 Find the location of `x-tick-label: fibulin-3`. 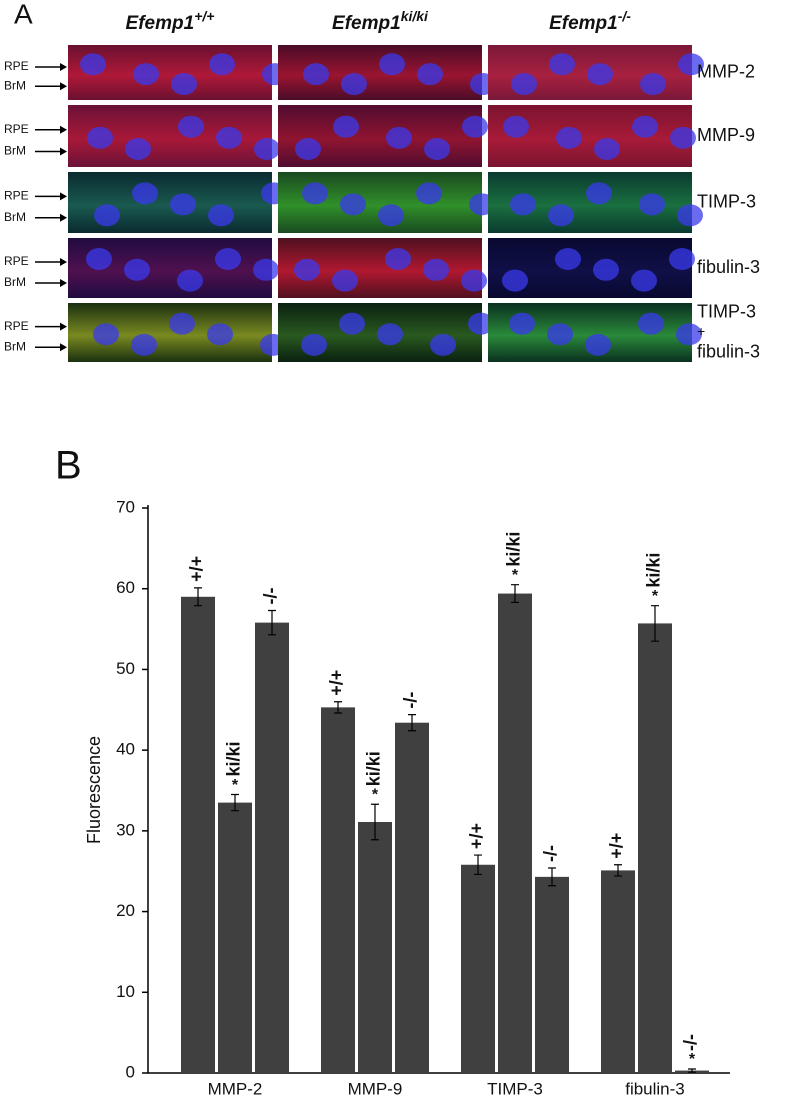

x-tick-label: fibulin-3 is located at coordinates (655, 1088).